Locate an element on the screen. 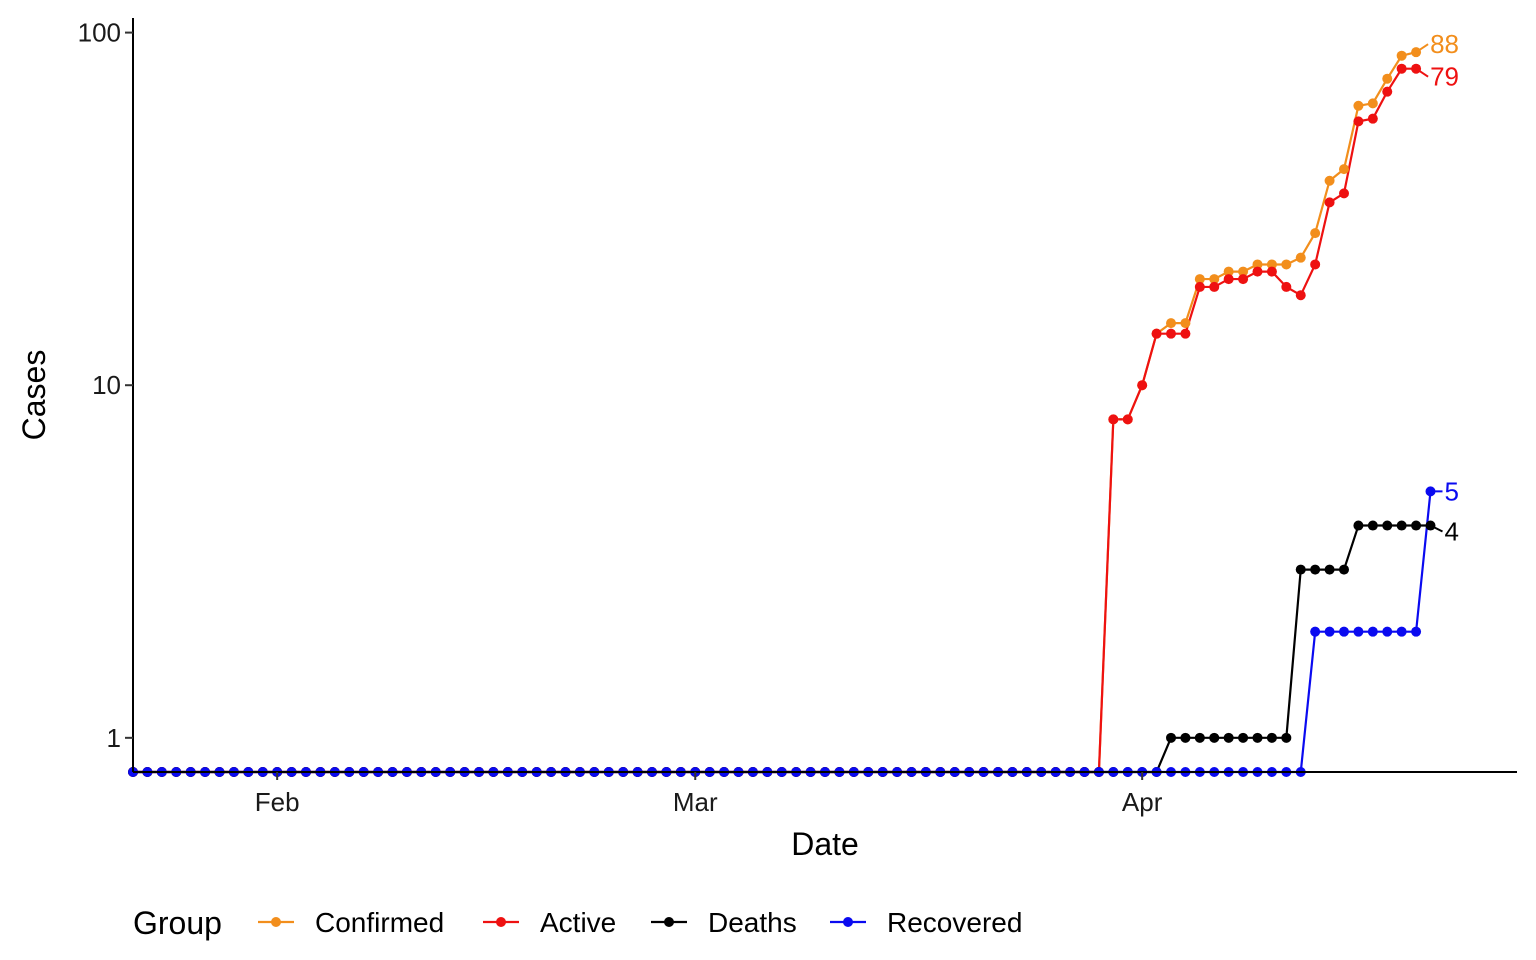 The image size is (1536, 960). legend-title: Group is located at coordinates (177, 923).